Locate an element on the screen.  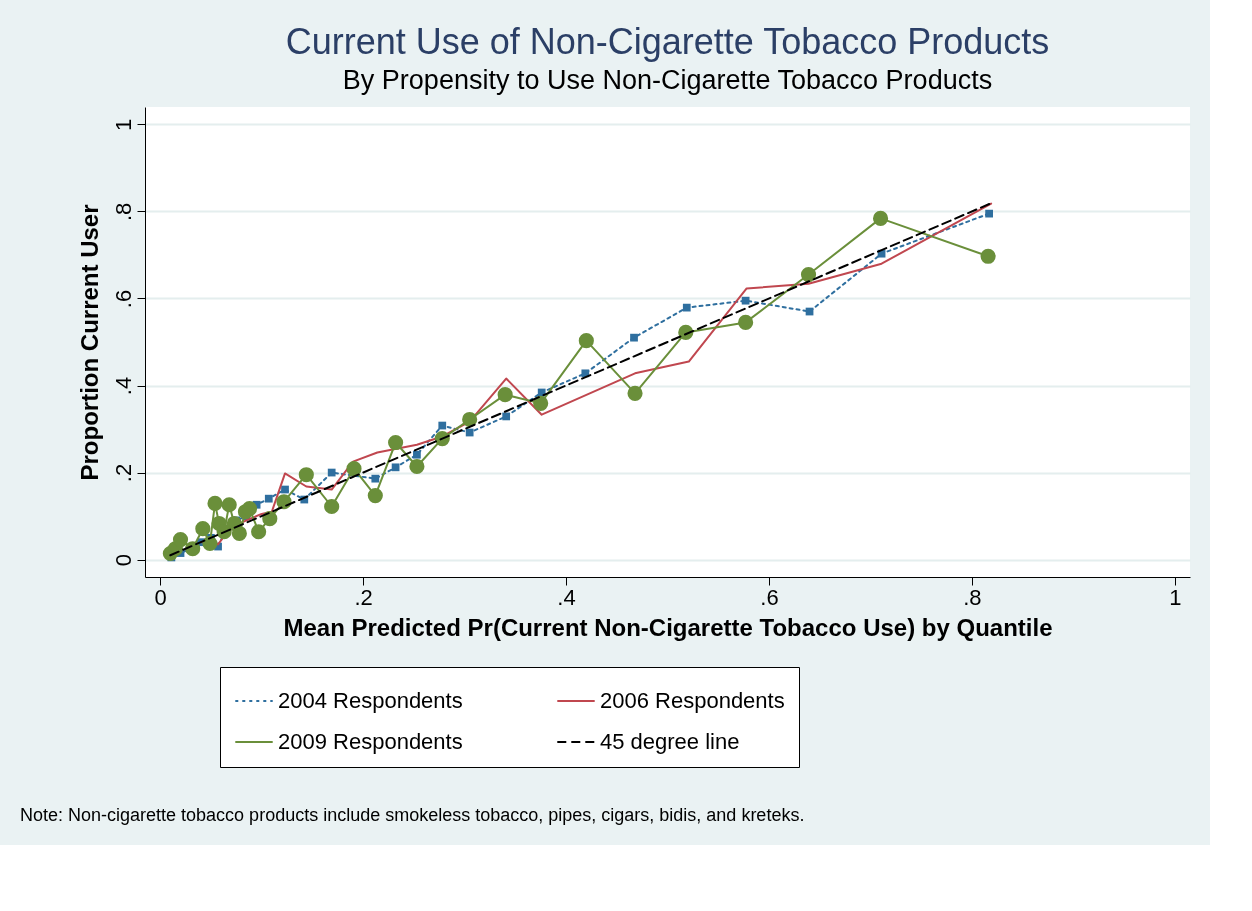
x-tick-label: 1 is located at coordinates (1175, 597).